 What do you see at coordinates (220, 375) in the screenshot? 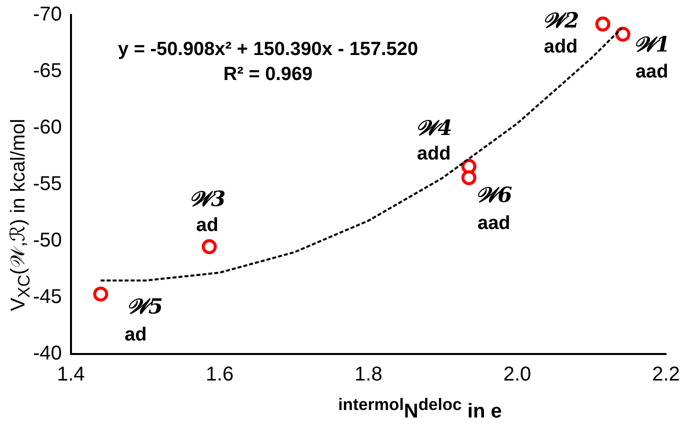
I see `x-tick-label: 1.6` at bounding box center [220, 375].